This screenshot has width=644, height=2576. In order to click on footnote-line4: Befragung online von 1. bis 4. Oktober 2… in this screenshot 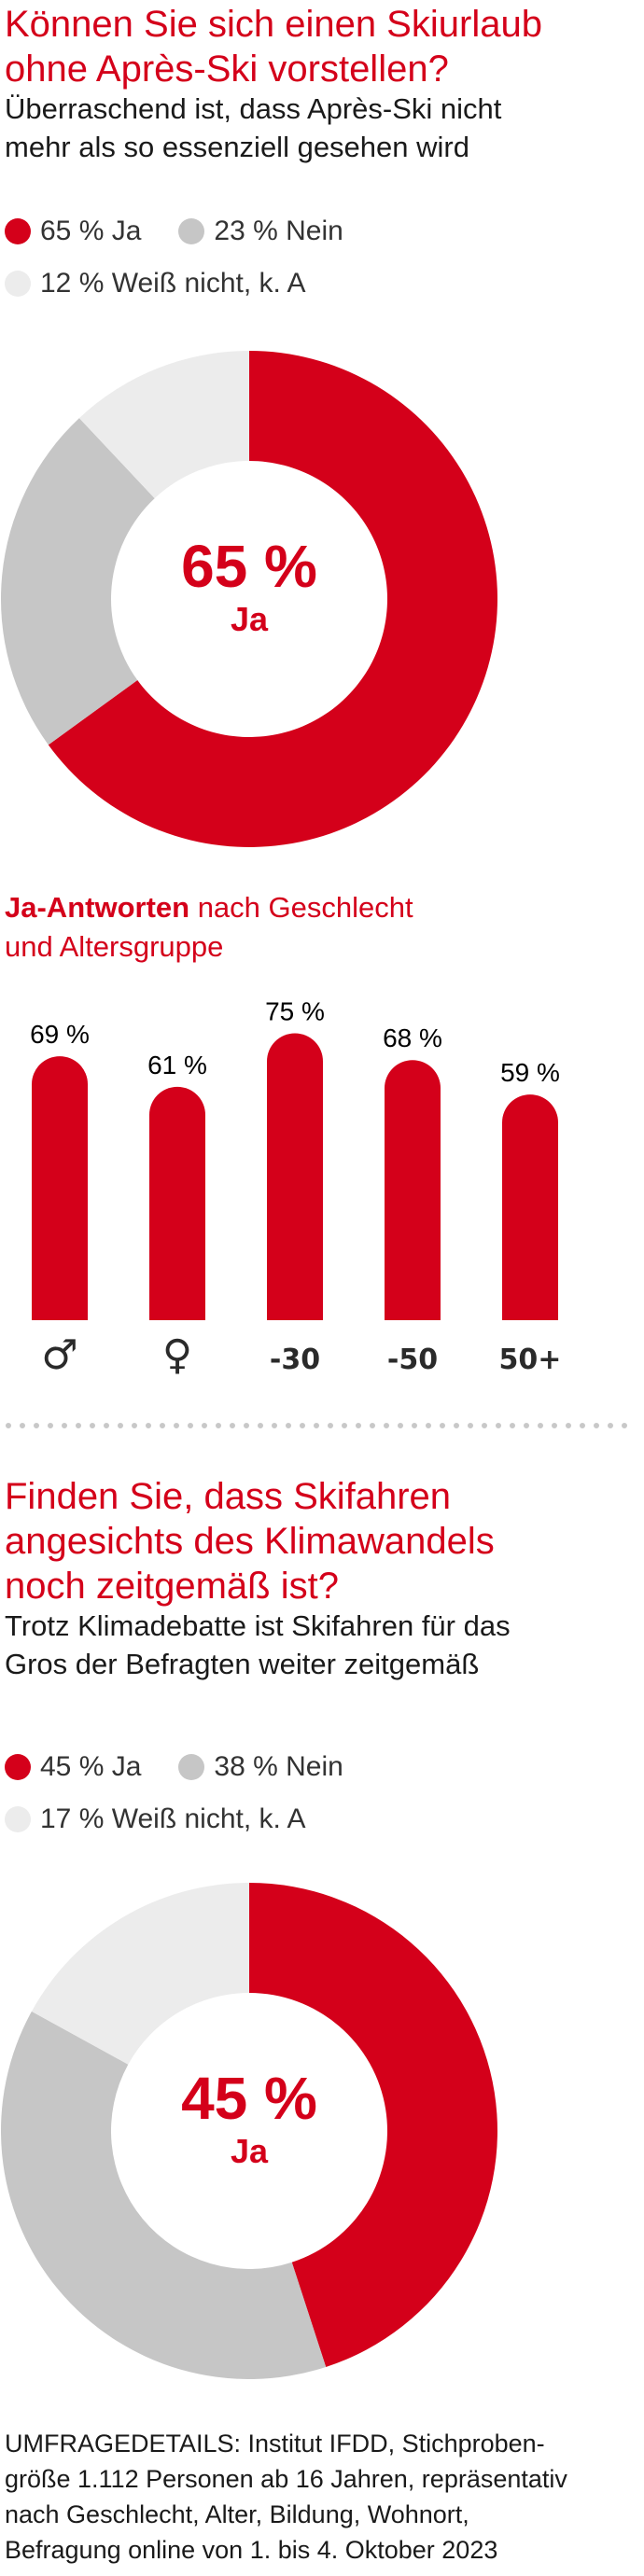, I will do `click(251, 2550)`.